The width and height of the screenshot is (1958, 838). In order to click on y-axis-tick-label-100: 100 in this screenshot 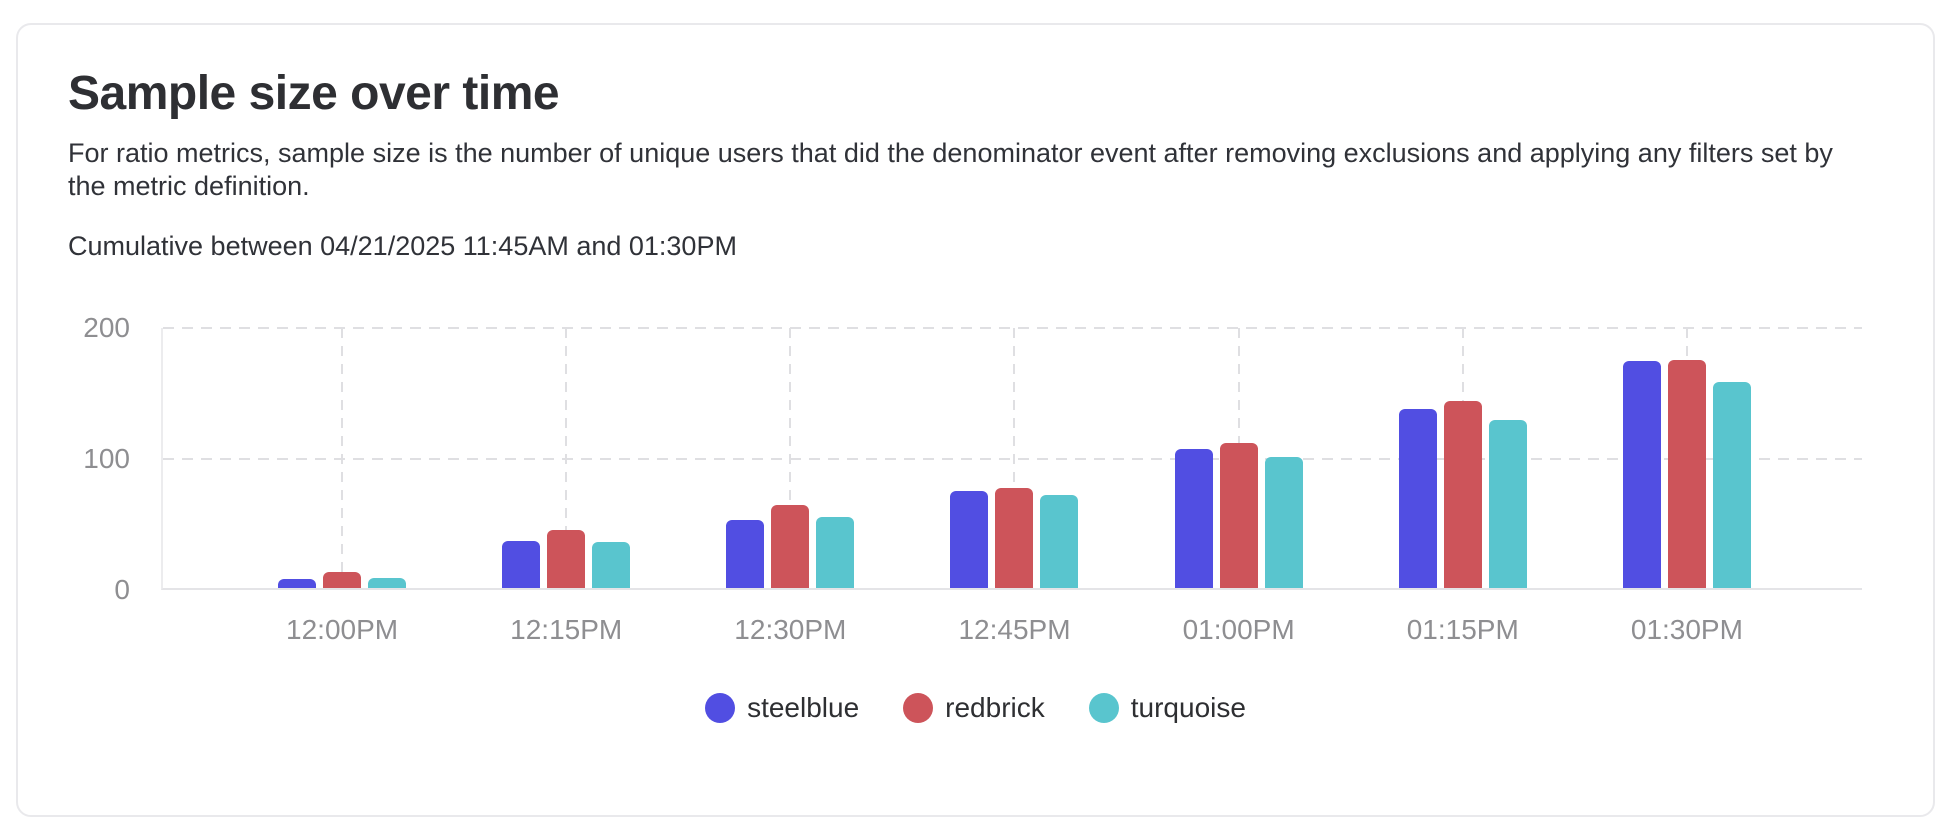, I will do `click(106, 458)`.